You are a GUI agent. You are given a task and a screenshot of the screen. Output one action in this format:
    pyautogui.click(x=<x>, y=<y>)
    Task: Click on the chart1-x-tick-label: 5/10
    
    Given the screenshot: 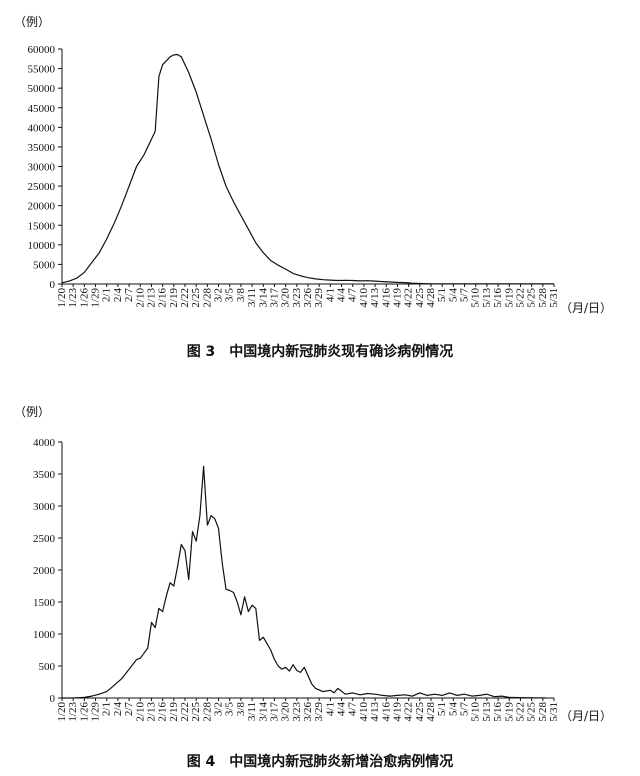 What is the action you would take?
    pyautogui.click(x=476, y=298)
    